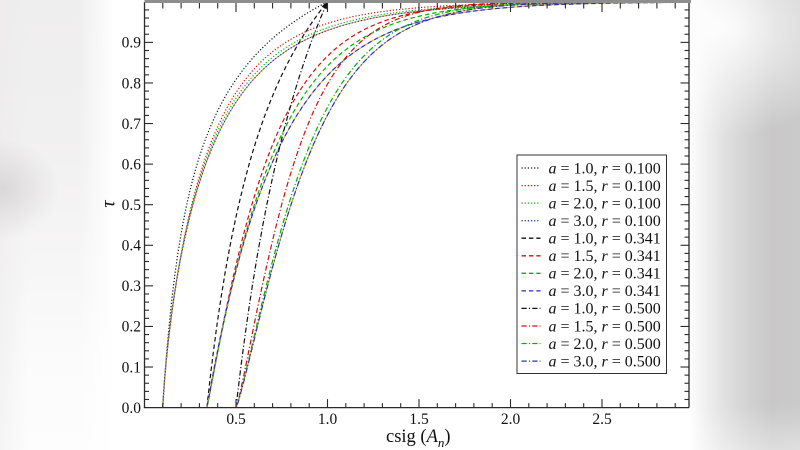 The image size is (800, 450). Describe the element at coordinates (132, 43) in the screenshot. I see `svg-text: 0.9` at that location.